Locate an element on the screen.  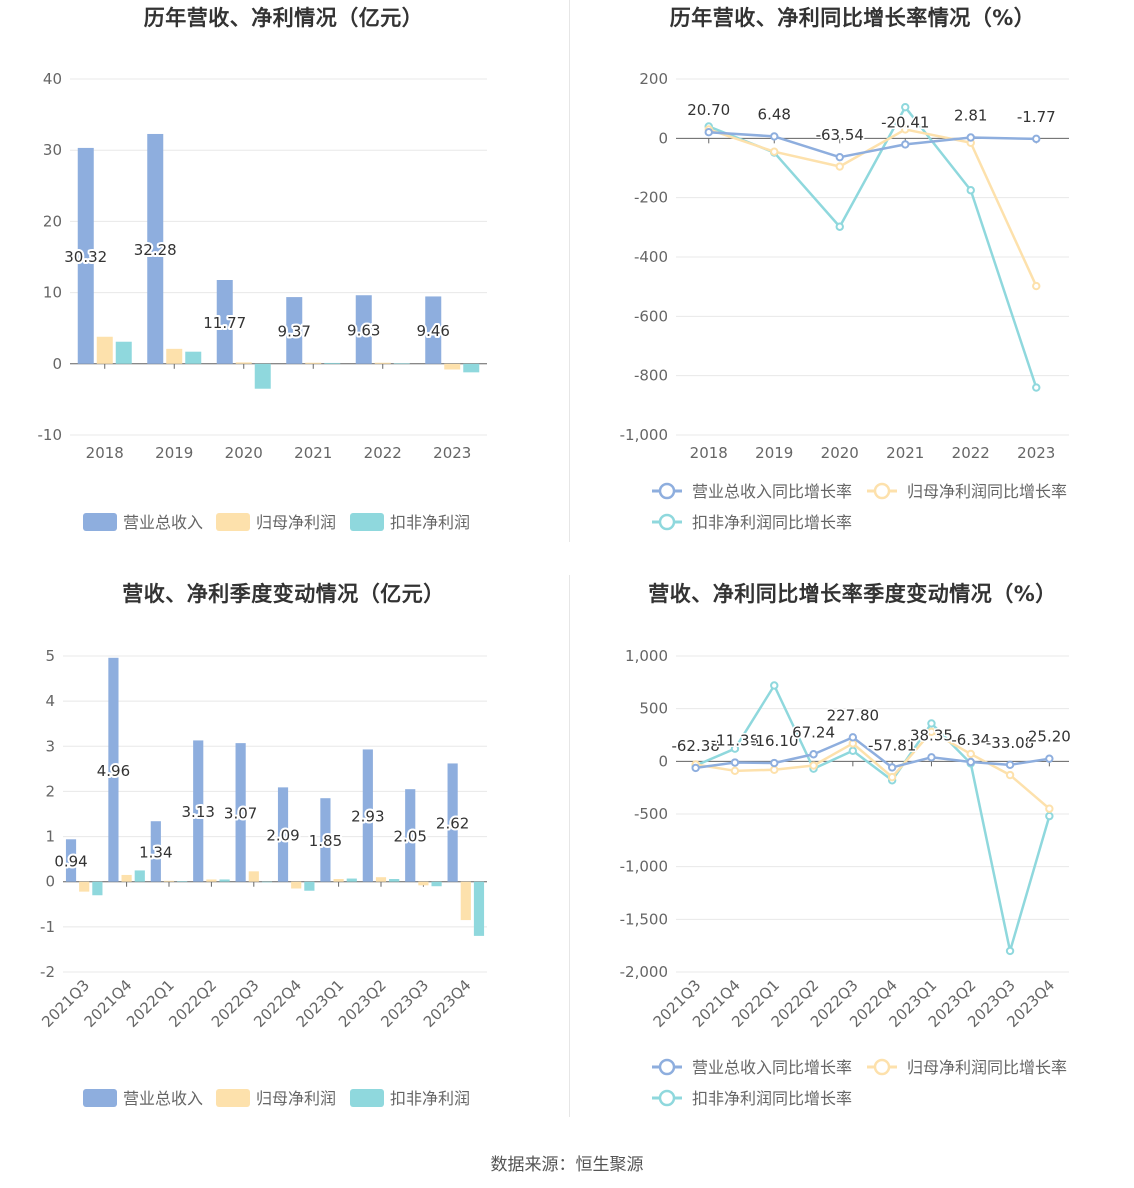
line-data-label: 227.80 is located at coordinates (853, 715).